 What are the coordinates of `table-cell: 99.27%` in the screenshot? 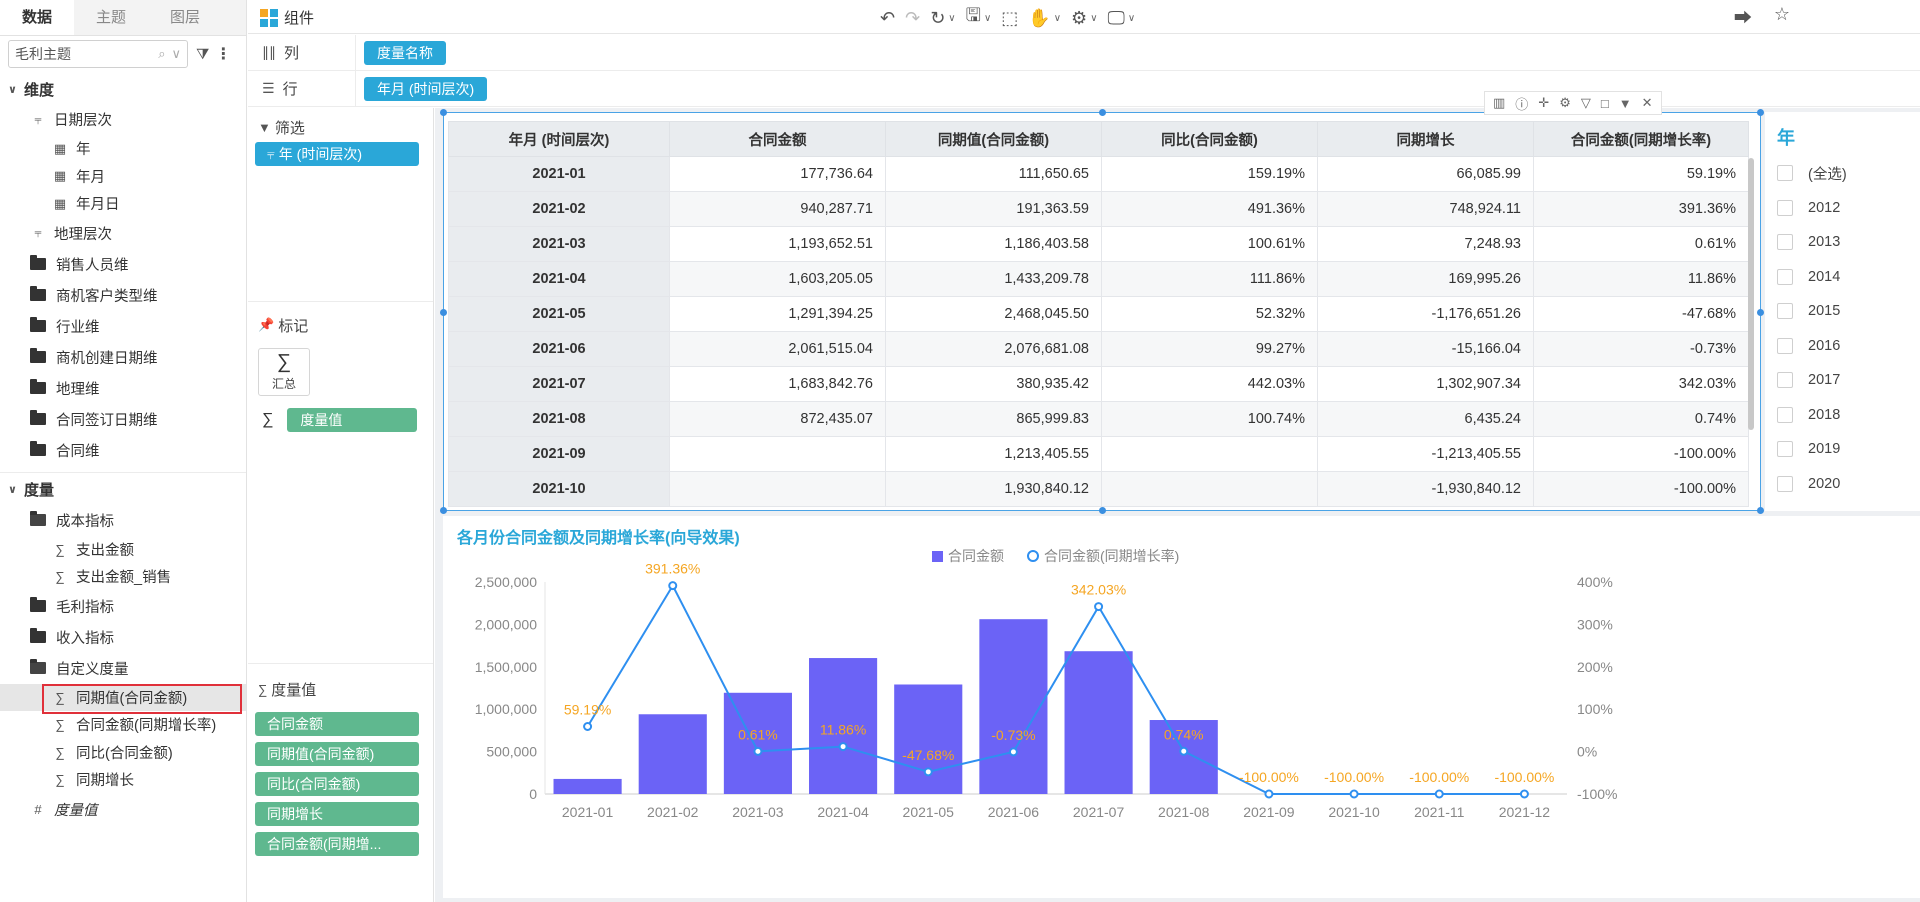 It's located at (1209, 349).